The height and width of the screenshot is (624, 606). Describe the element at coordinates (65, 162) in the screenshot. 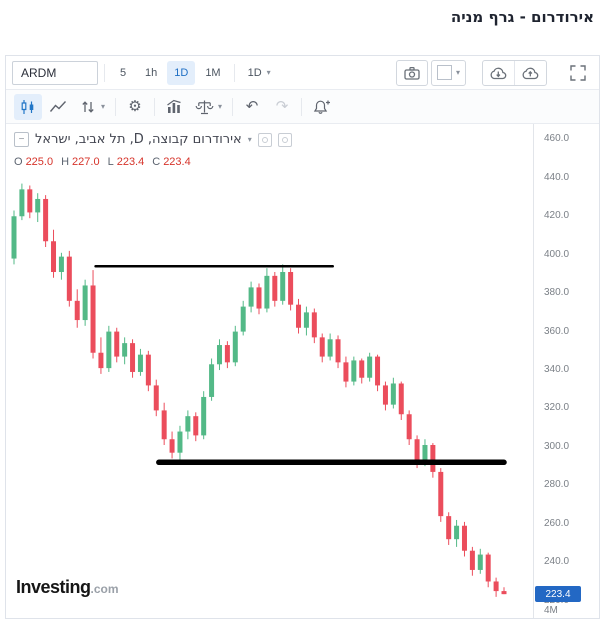

I see `high-label: H` at that location.